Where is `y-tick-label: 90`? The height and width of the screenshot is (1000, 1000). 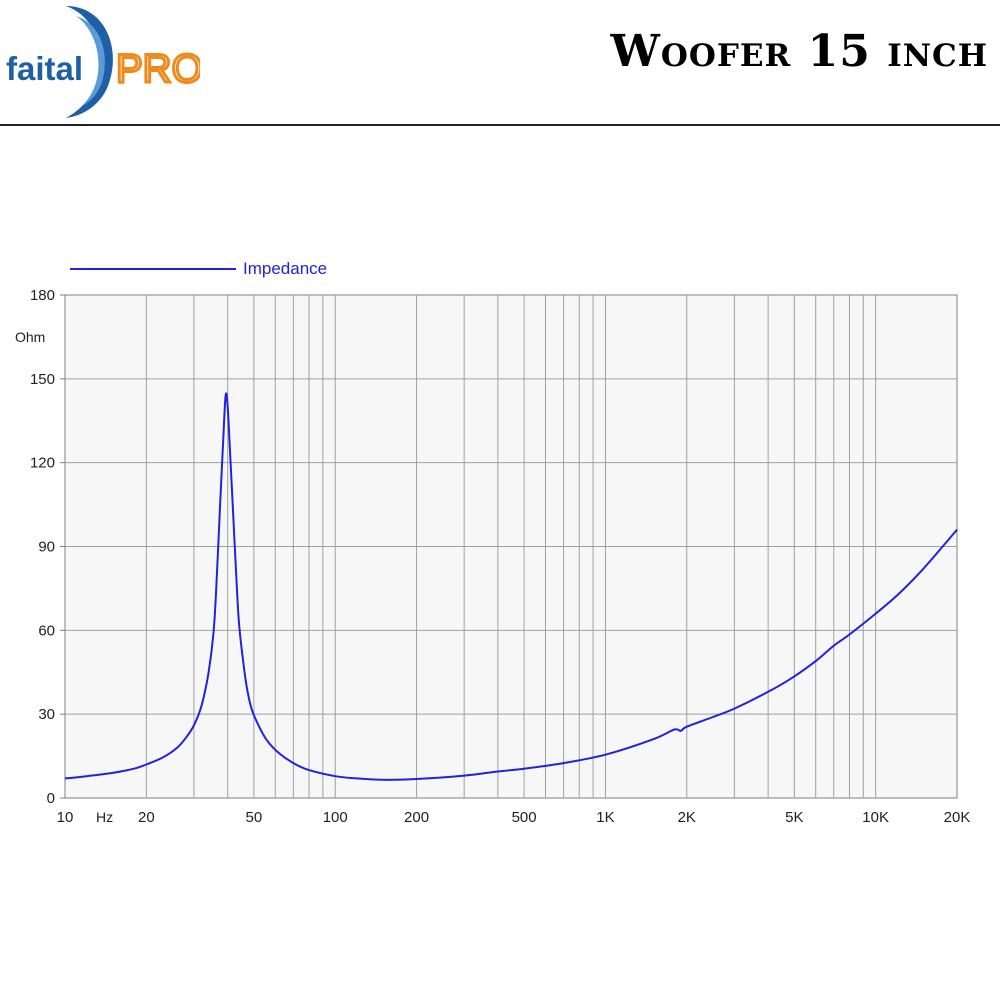 y-tick-label: 90 is located at coordinates (46, 547).